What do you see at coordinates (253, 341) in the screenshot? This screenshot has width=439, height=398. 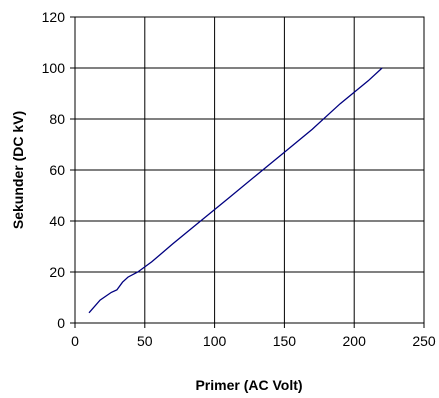 I see `x-tick-labels: 0 50 100 150 200 250` at bounding box center [253, 341].